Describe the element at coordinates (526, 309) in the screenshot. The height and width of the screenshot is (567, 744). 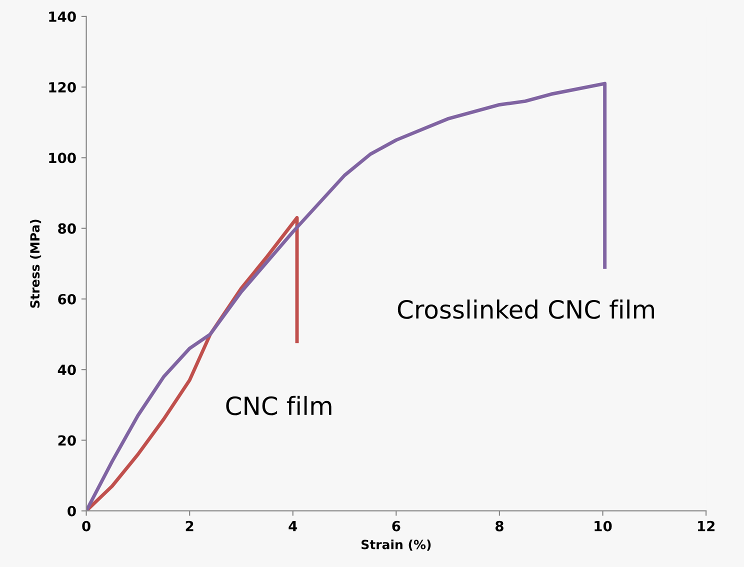
I see `text: Crosslinked CNC film` at that location.